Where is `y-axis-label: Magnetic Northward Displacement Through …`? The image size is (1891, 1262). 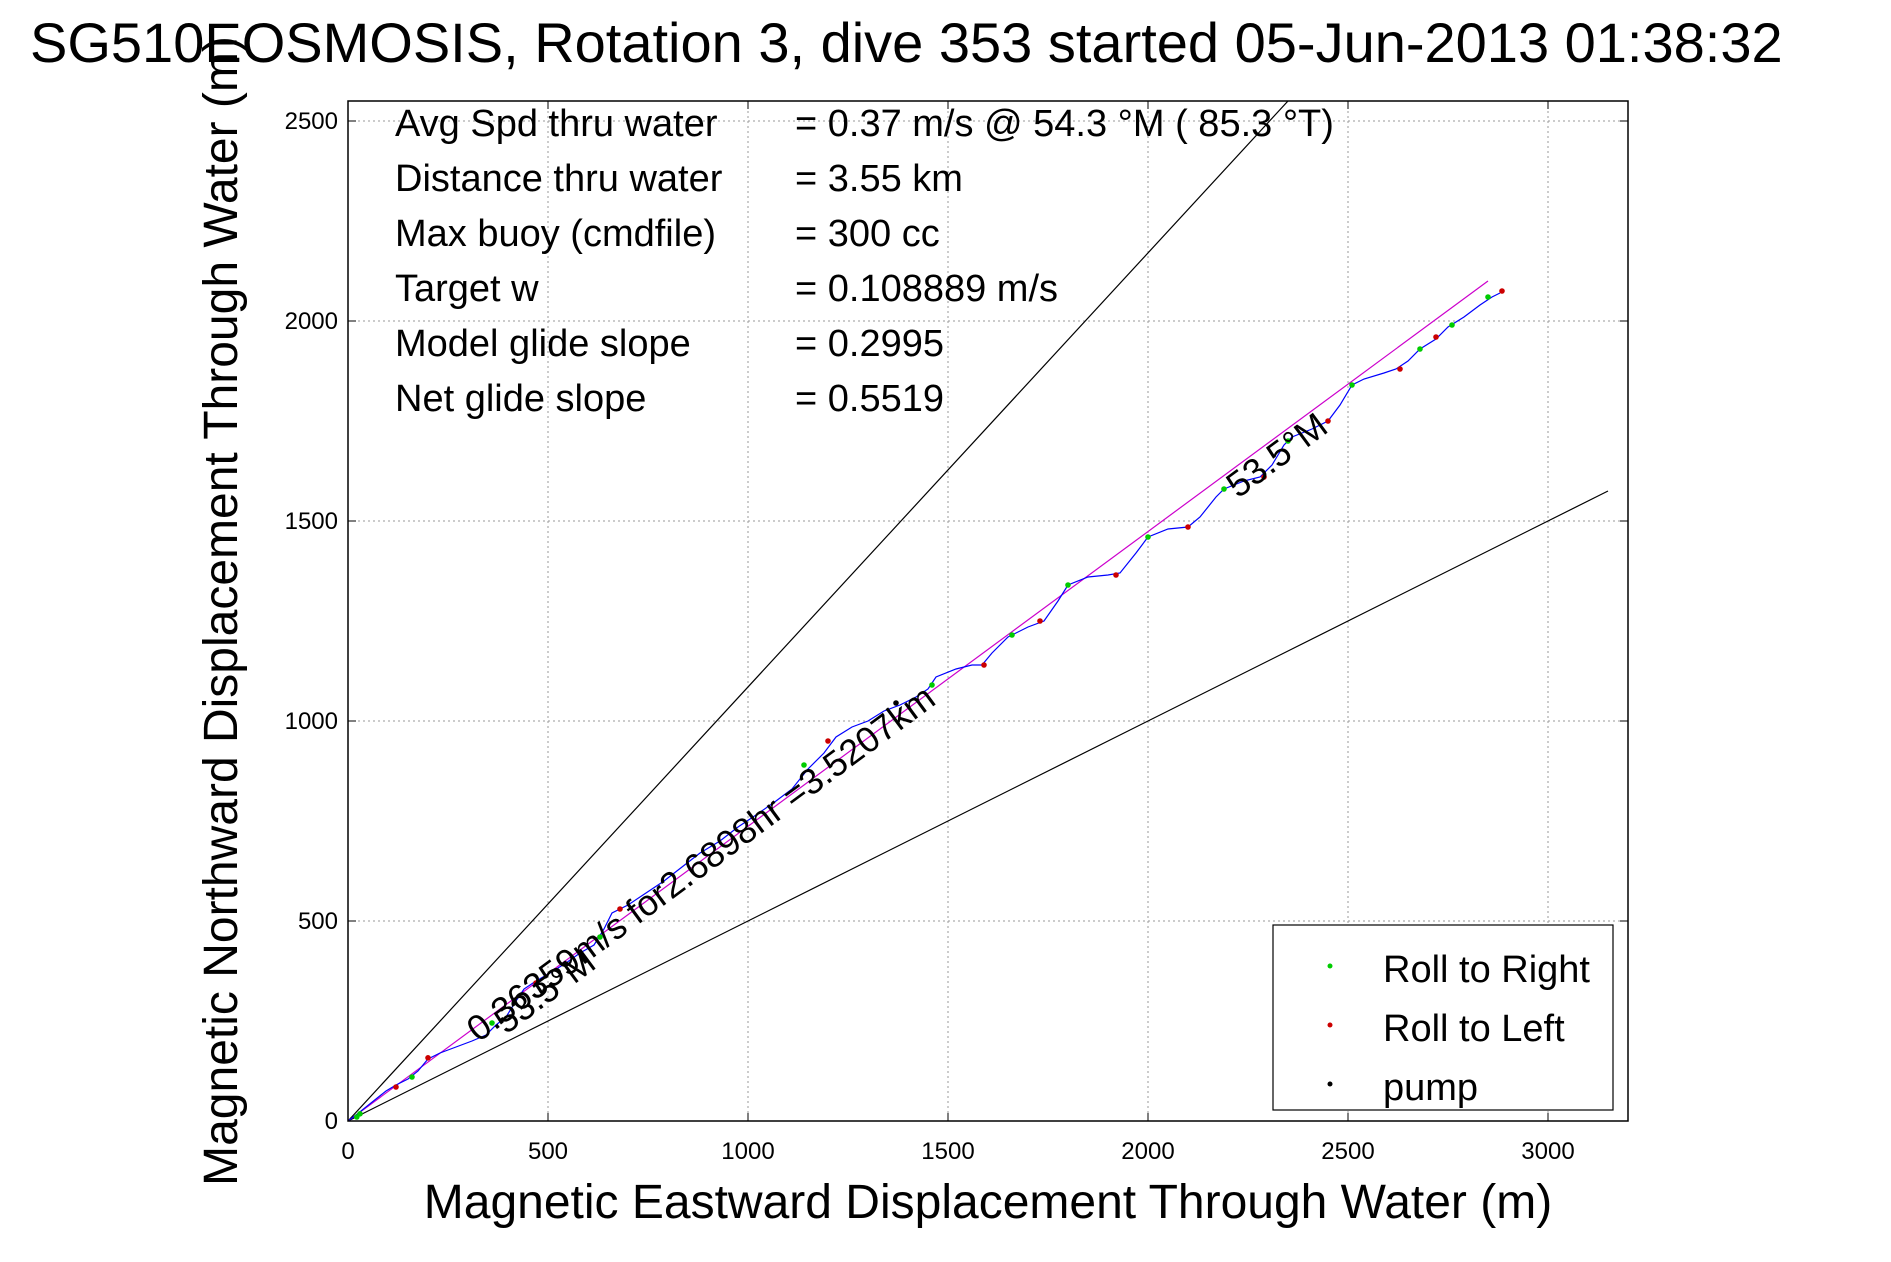
y-axis-label: Magnetic Northward Displacement Through … is located at coordinates (221, 611).